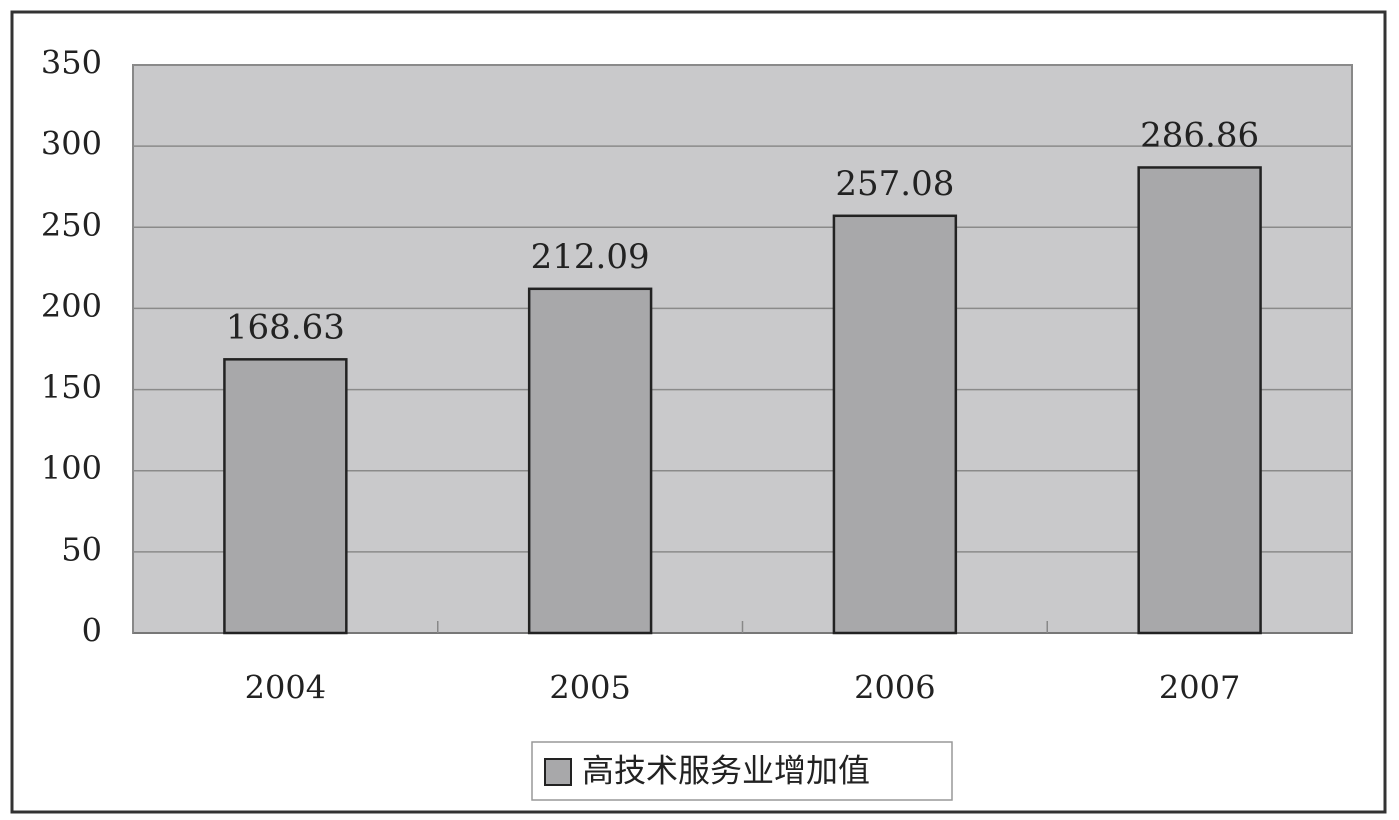 This screenshot has width=1399, height=820. Describe the element at coordinates (1199, 135) in the screenshot. I see `value-label: 286.86` at that location.